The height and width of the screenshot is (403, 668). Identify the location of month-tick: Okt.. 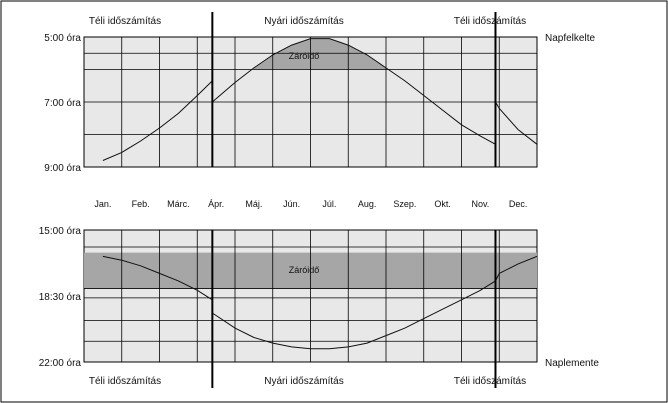
(442, 204).